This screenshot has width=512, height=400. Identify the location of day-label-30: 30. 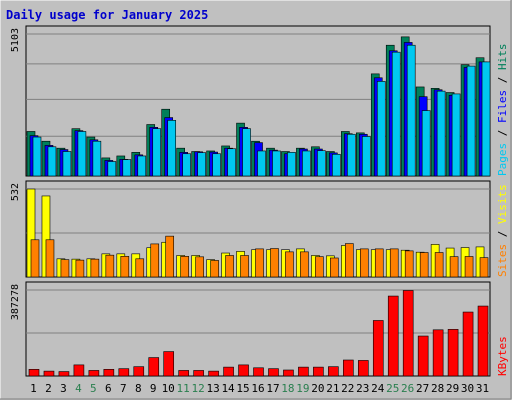
(467, 388).